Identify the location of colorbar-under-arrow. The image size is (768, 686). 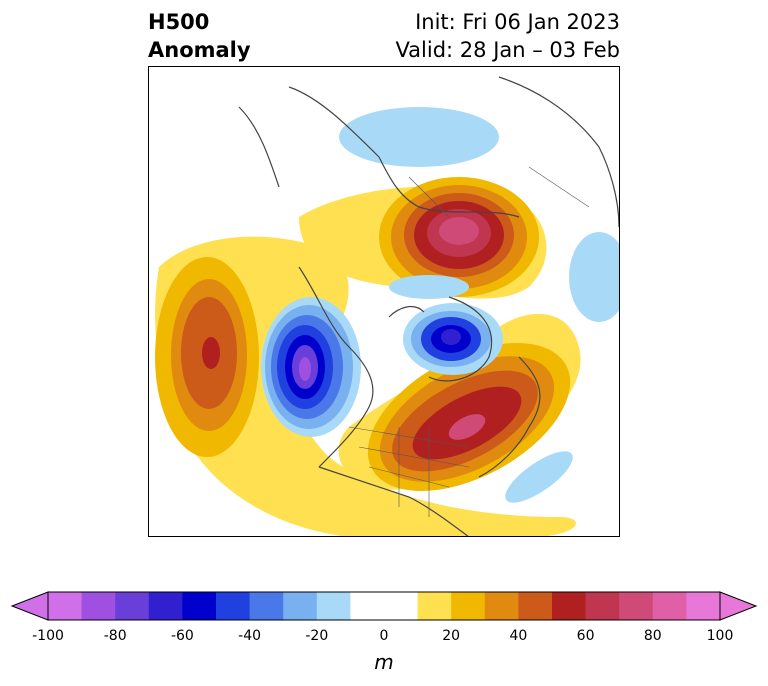
(29, 606).